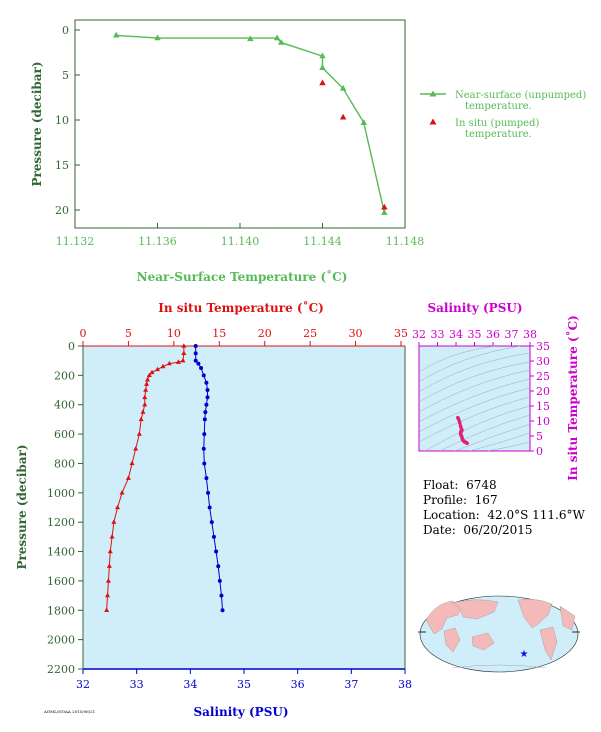 The image size is (601, 732). Describe the element at coordinates (351, 684) in the screenshot. I see `salinity-tick-label: 37` at that location.